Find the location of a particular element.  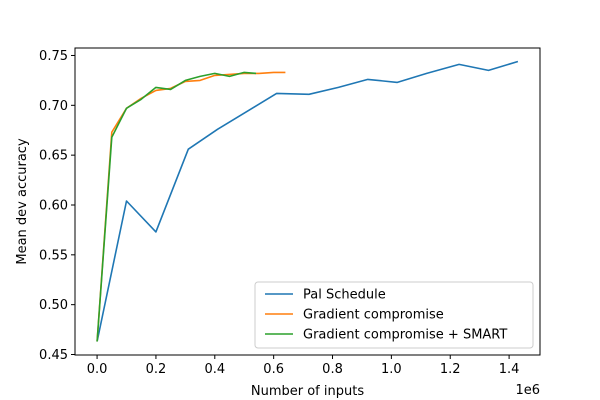

x-tick-label: 0.2 is located at coordinates (156, 369).